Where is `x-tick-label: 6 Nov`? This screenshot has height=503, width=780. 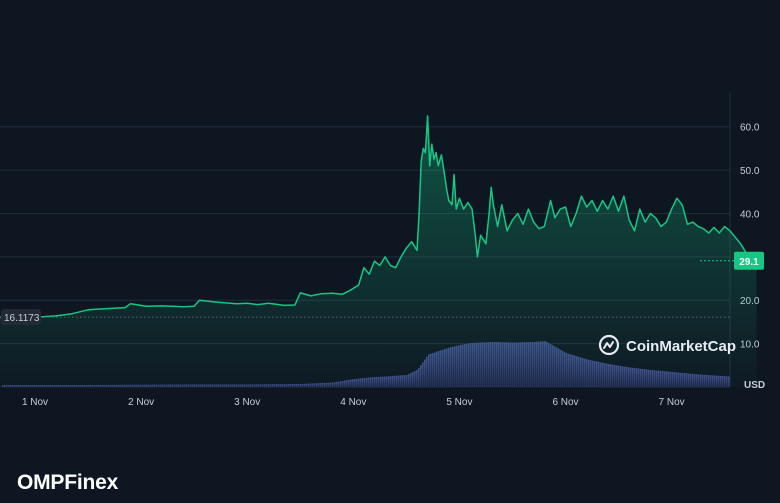
x-tick-label: 6 Nov is located at coordinates (565, 402).